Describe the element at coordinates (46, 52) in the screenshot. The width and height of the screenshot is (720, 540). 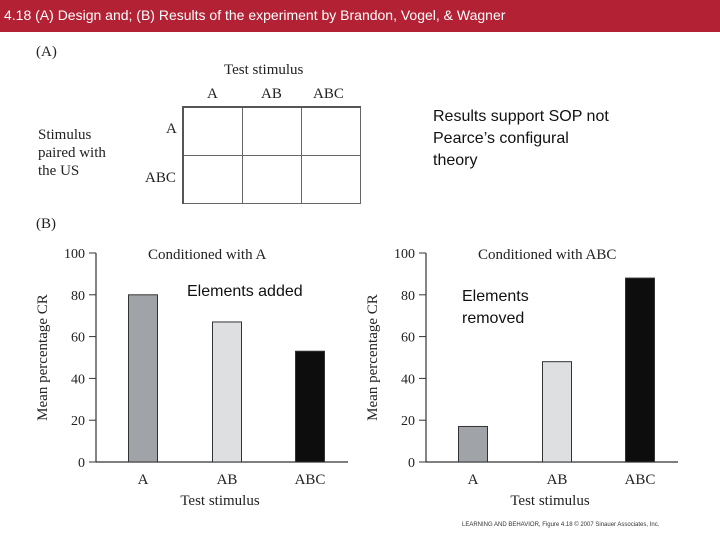
I see `panel-a-label: (A)` at that location.